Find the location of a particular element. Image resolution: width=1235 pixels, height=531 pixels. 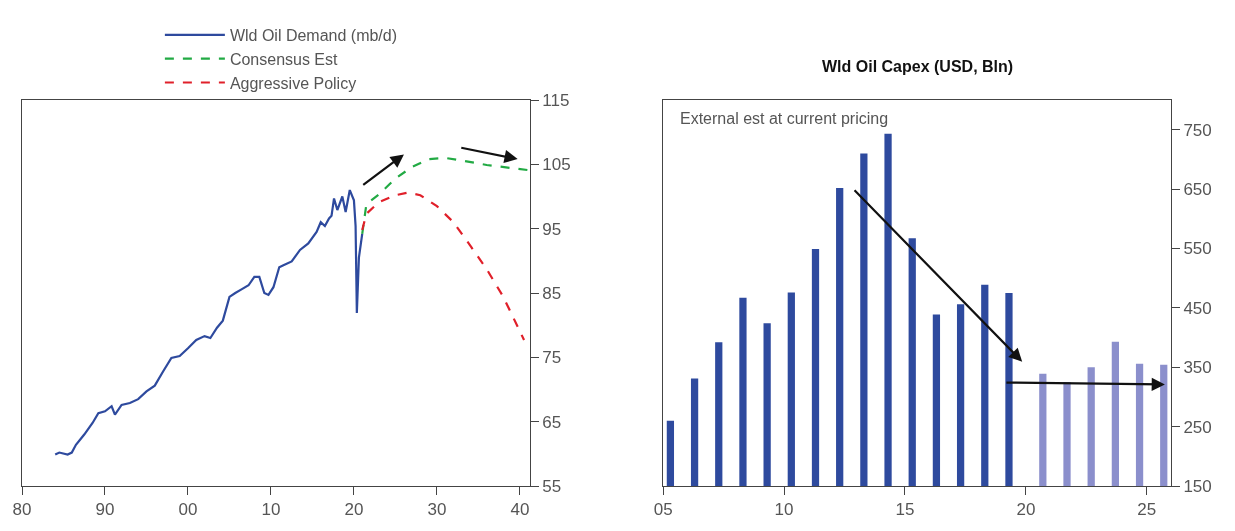

y-tick-label: 450 is located at coordinates (1197, 308).